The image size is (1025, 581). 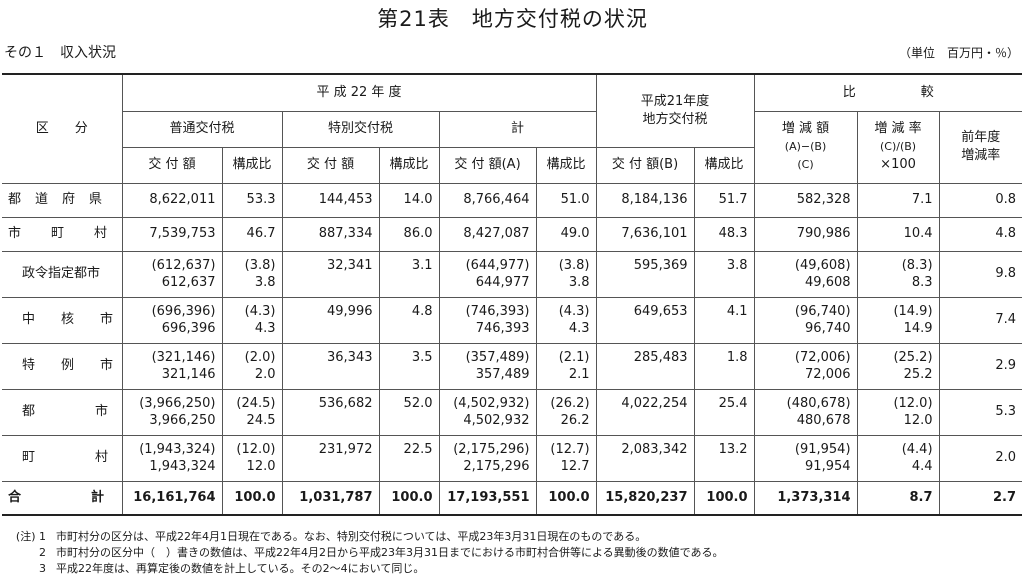 I want to click on cell: 8,427,087, so click(x=487, y=234).